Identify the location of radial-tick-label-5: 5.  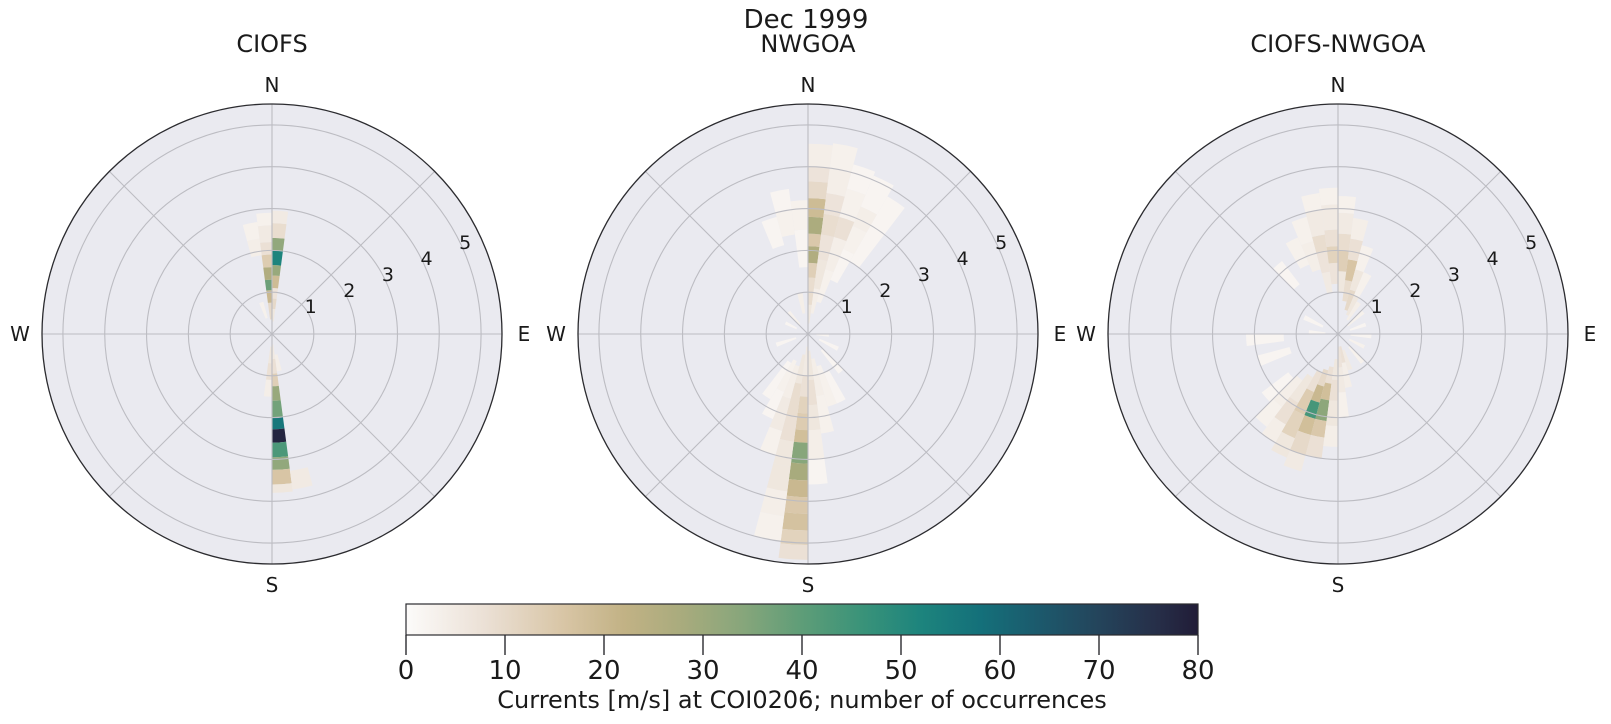
(465, 243).